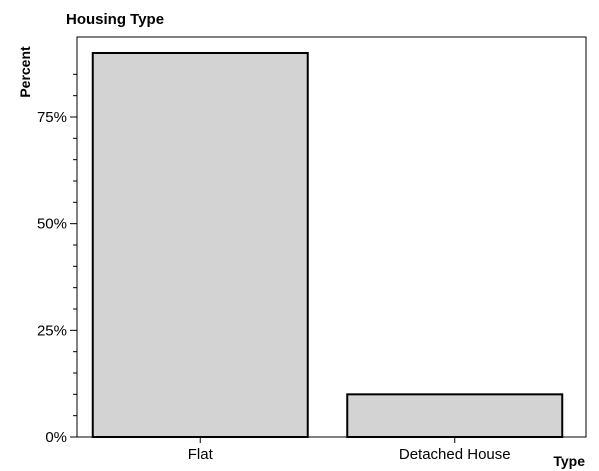 This screenshot has height=471, width=599. Describe the element at coordinates (56, 437) in the screenshot. I see `y-tick-label: 0%` at that location.